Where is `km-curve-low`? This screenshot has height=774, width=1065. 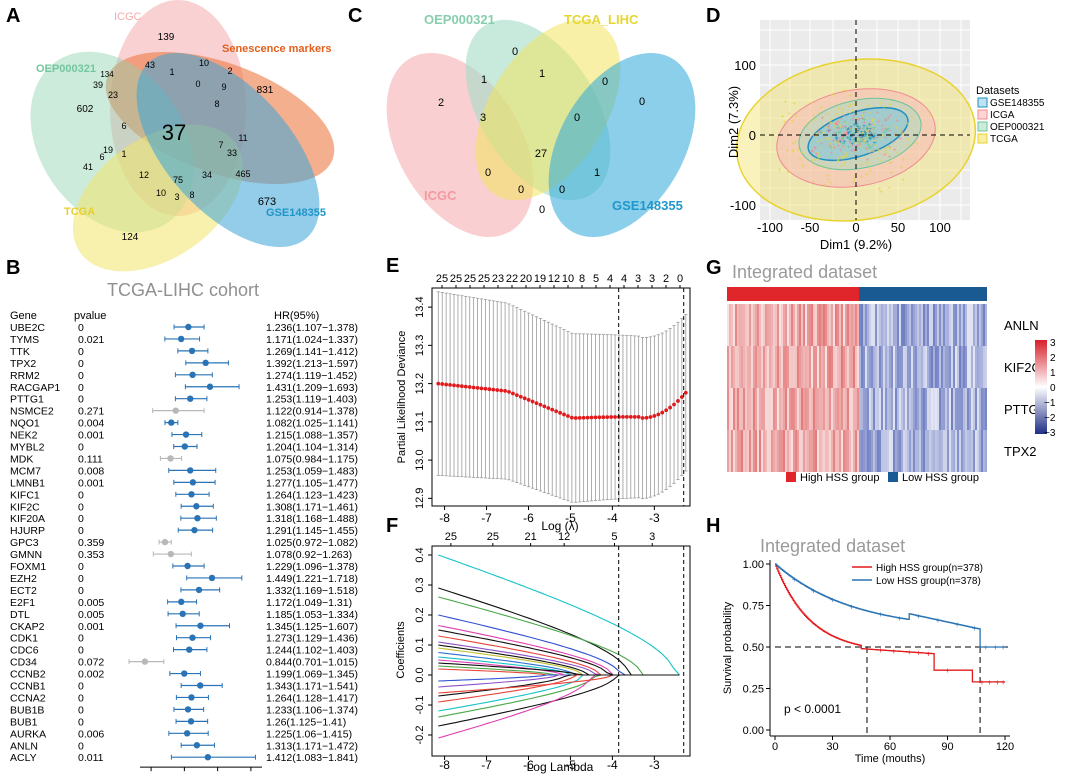 km-curve-low is located at coordinates (890, 605).